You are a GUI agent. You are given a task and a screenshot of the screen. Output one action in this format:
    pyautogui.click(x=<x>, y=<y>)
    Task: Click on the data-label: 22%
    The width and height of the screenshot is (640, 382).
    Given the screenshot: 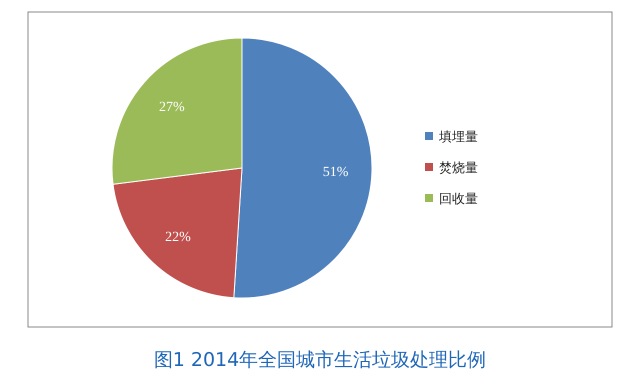 What is the action you would take?
    pyautogui.click(x=178, y=238)
    